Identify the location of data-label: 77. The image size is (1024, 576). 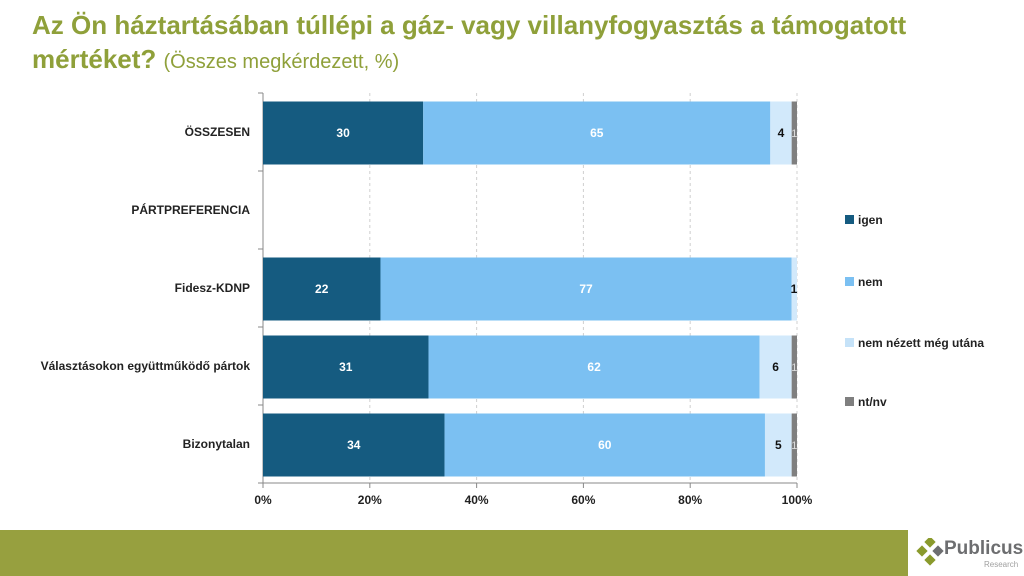
(586, 289).